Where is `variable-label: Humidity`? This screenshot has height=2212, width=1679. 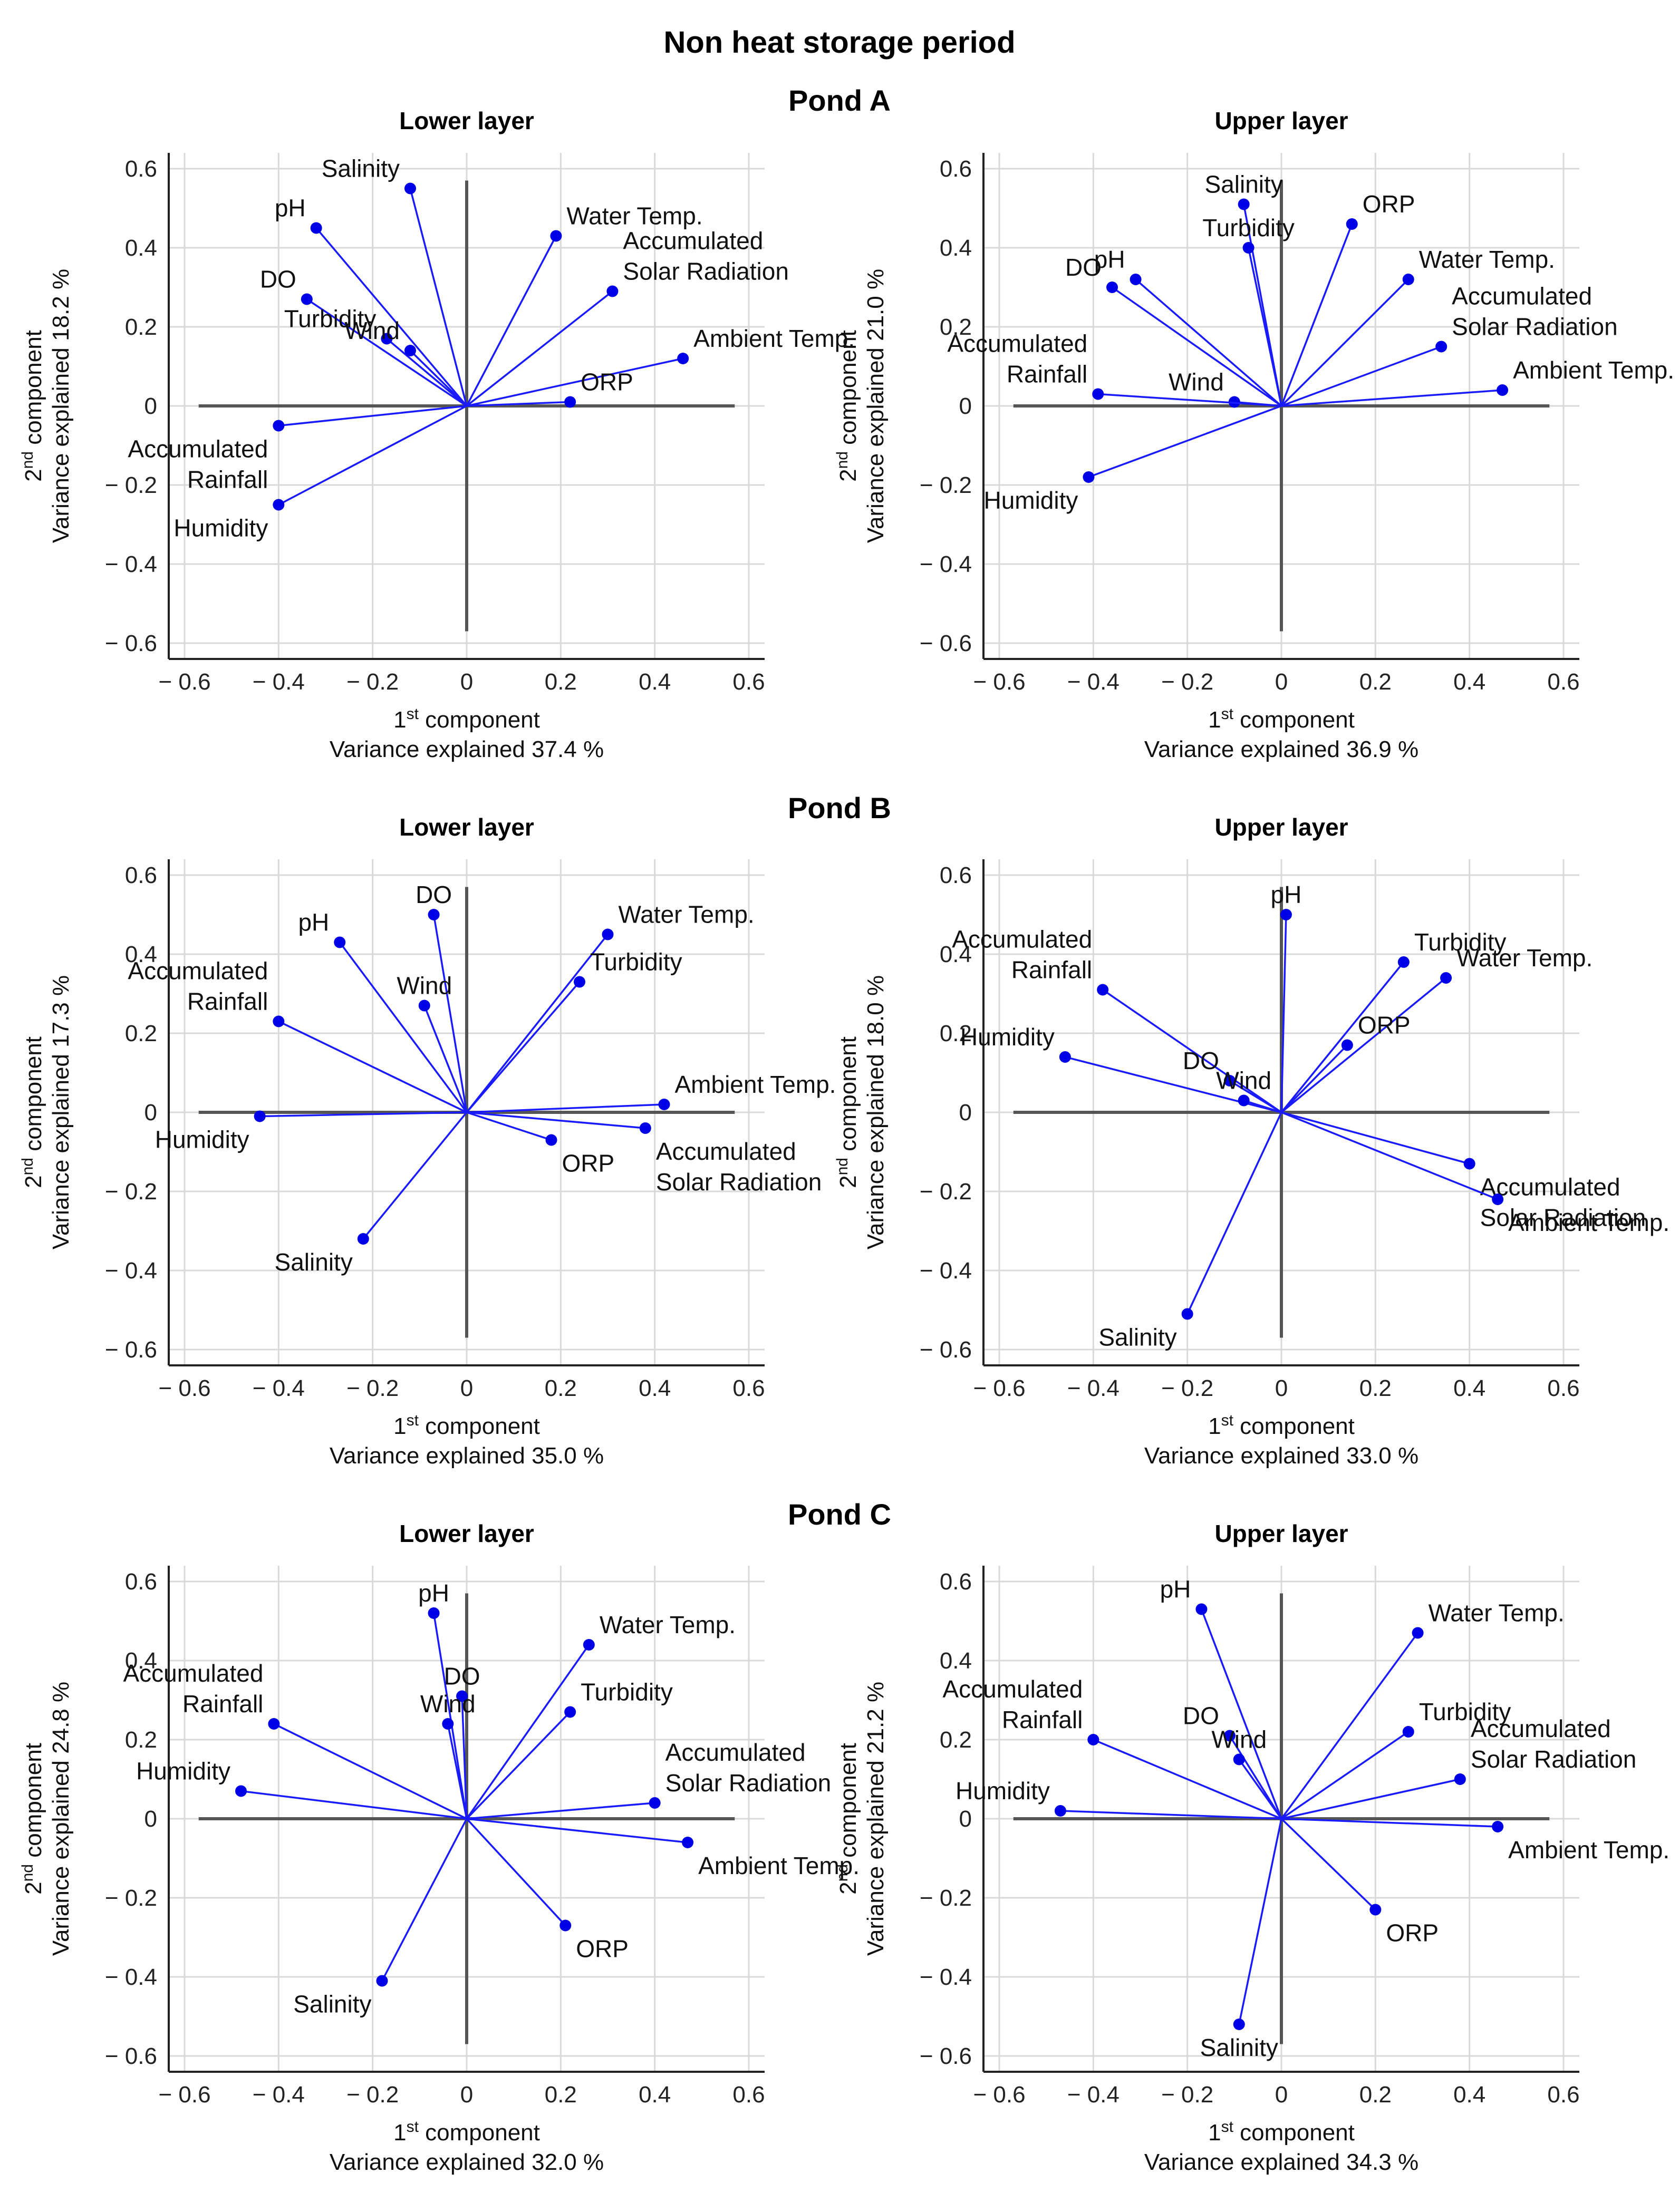
variable-label: Humidity is located at coordinates (1007, 1037).